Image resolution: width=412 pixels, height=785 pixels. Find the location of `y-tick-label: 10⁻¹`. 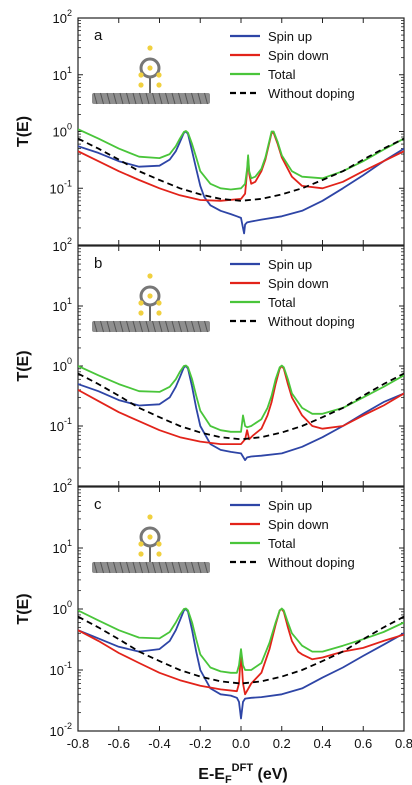

y-tick-label: 10⁻¹ is located at coordinates (61, 425).